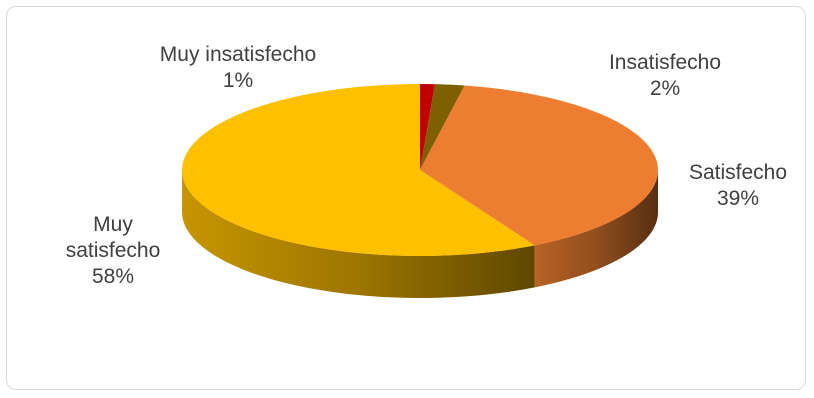 The image size is (814, 398). What do you see at coordinates (113, 276) in the screenshot?
I see `label-muy-satisfecho-value: 58%` at bounding box center [113, 276].